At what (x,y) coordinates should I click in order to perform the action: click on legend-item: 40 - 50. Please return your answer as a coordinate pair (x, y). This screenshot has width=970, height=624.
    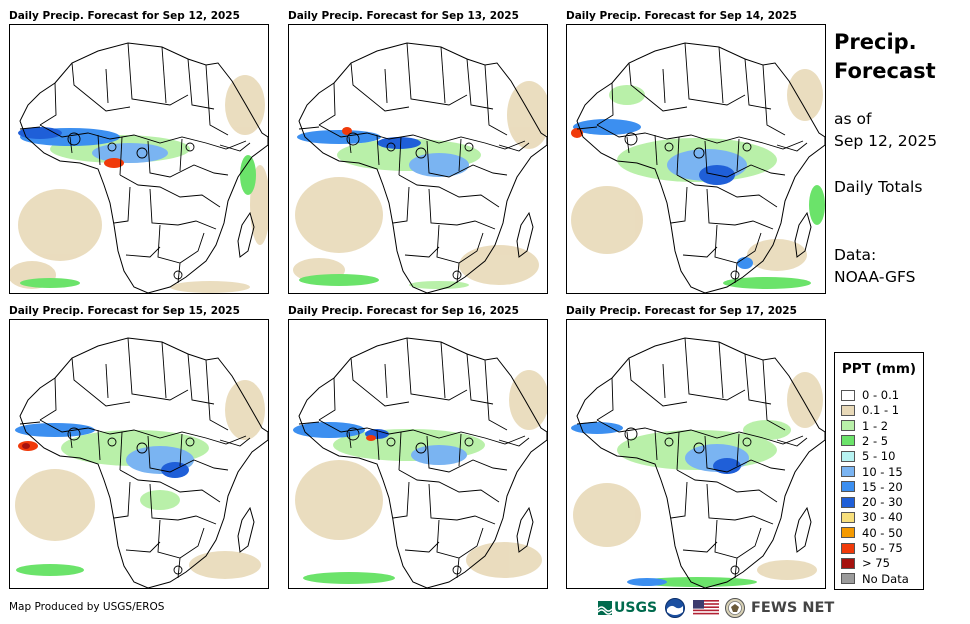
    Looking at the image, I should click on (872, 533).